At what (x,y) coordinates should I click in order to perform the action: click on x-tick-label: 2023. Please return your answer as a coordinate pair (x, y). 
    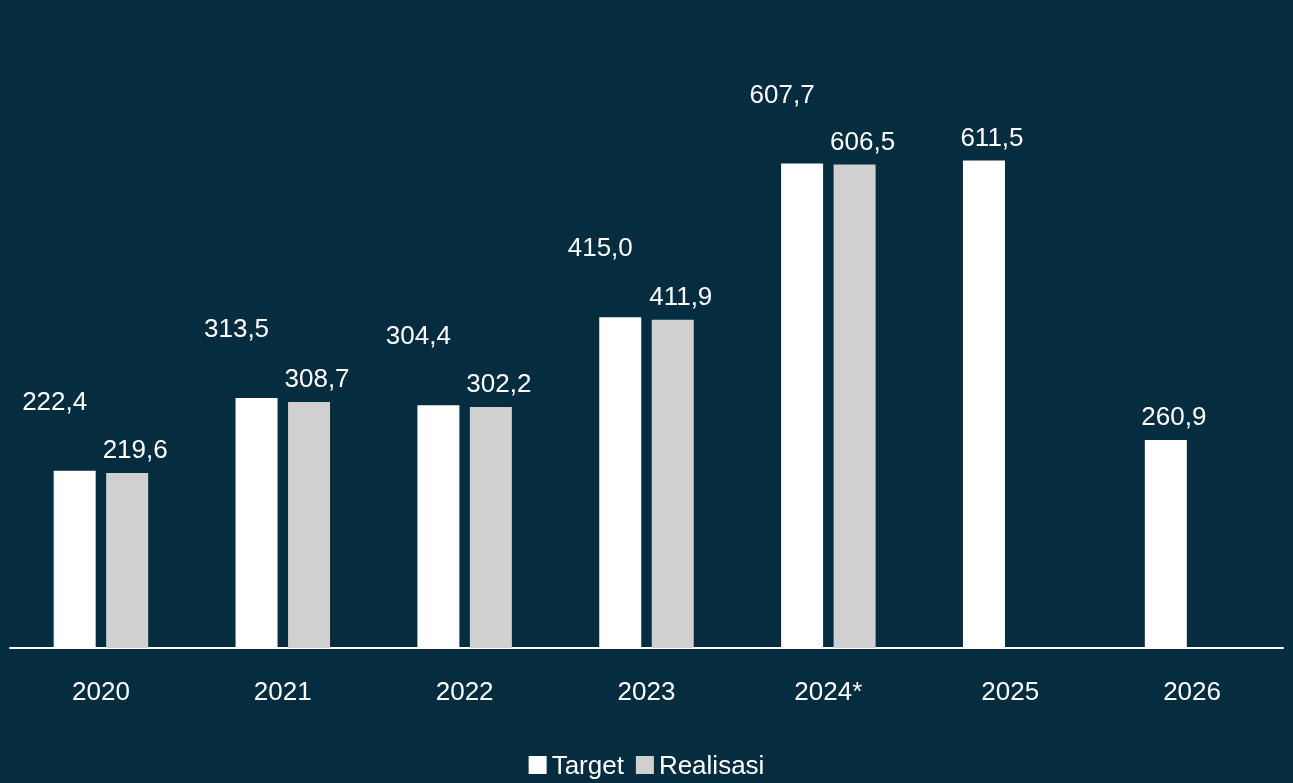
    Looking at the image, I should click on (646, 691).